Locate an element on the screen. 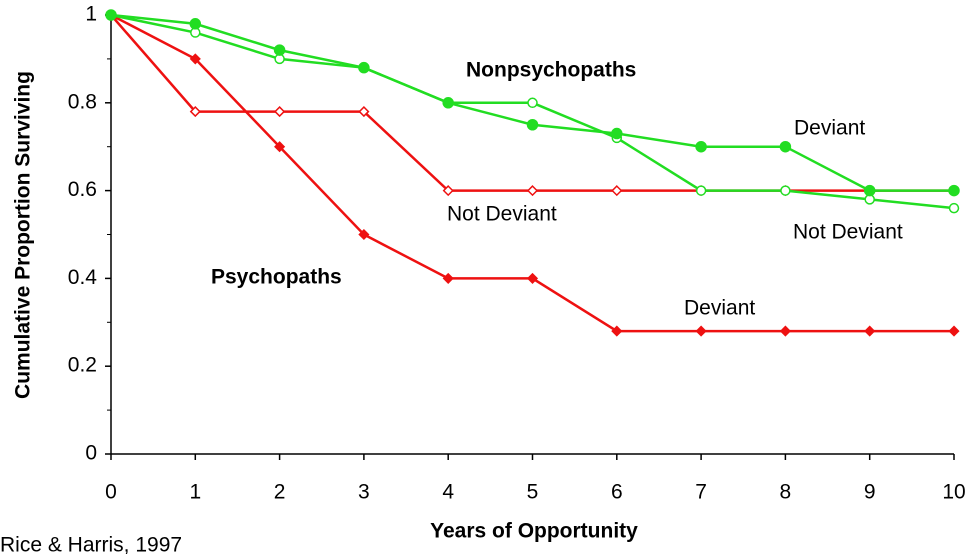 This screenshot has width=974, height=554. x-tick-label: 6 is located at coordinates (617, 492).